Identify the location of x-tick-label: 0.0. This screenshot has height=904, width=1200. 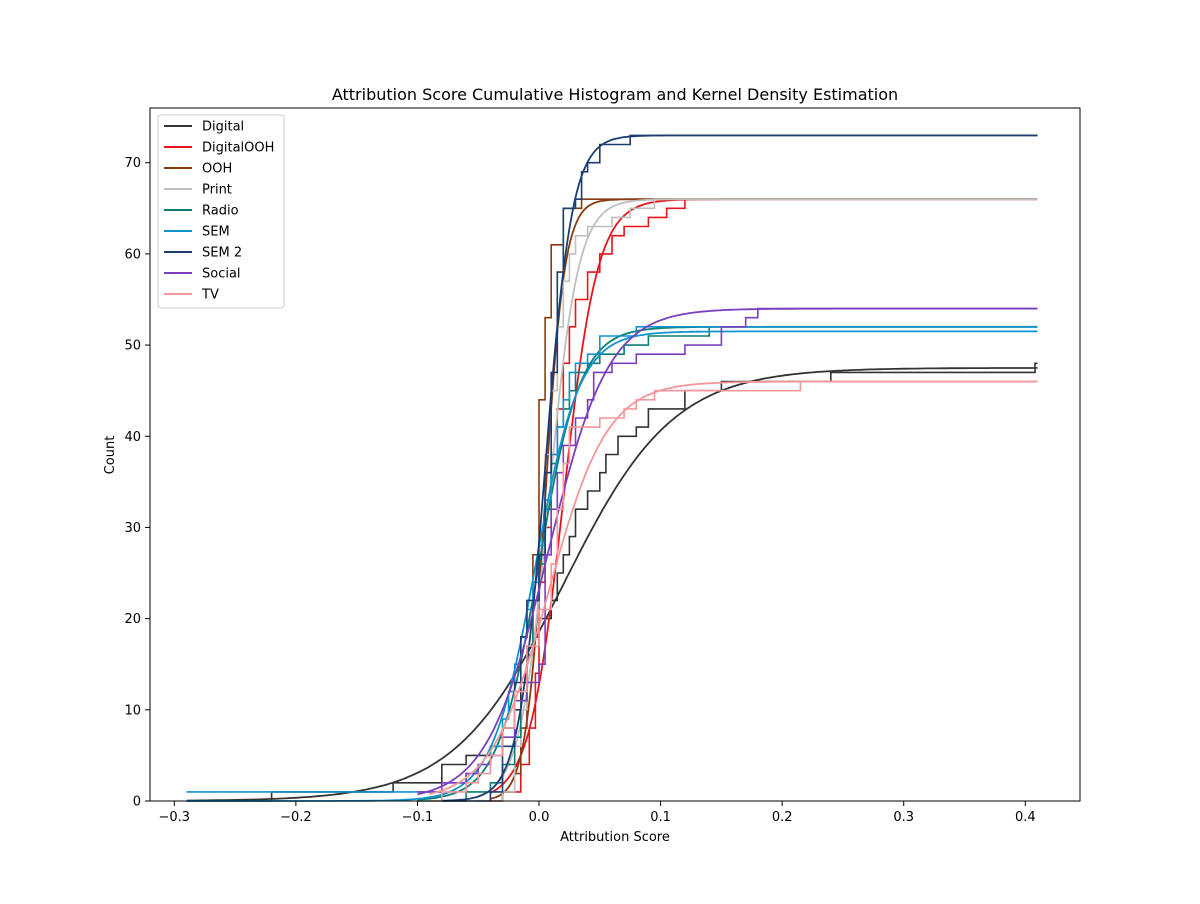
(539, 817).